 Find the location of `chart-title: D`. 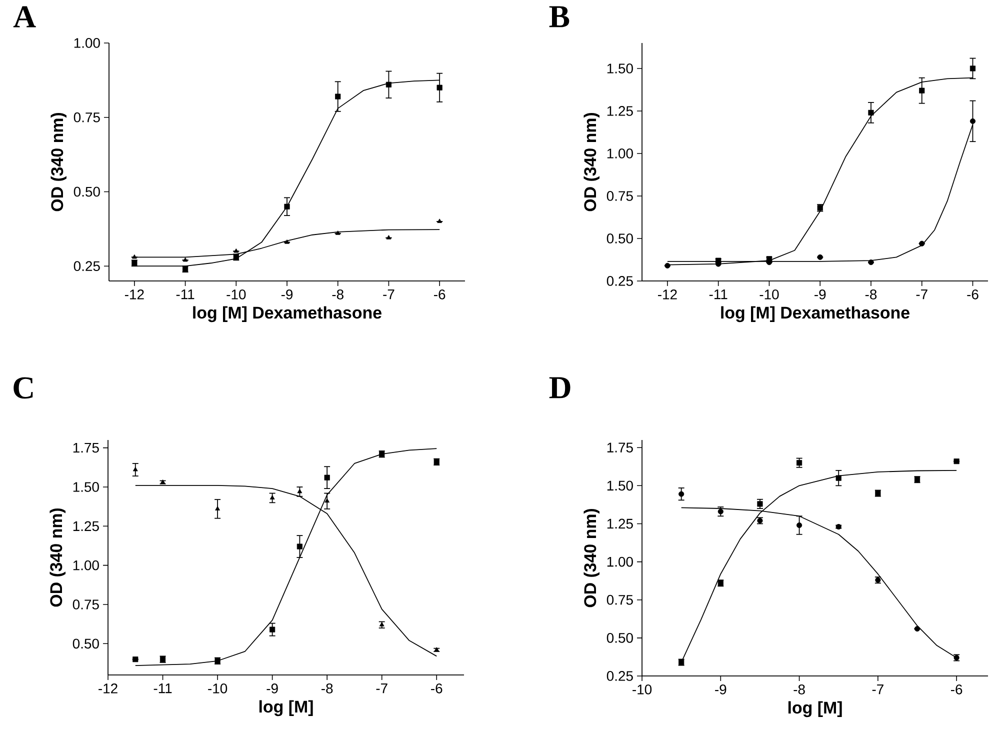

chart-title: D is located at coordinates (559, 387).